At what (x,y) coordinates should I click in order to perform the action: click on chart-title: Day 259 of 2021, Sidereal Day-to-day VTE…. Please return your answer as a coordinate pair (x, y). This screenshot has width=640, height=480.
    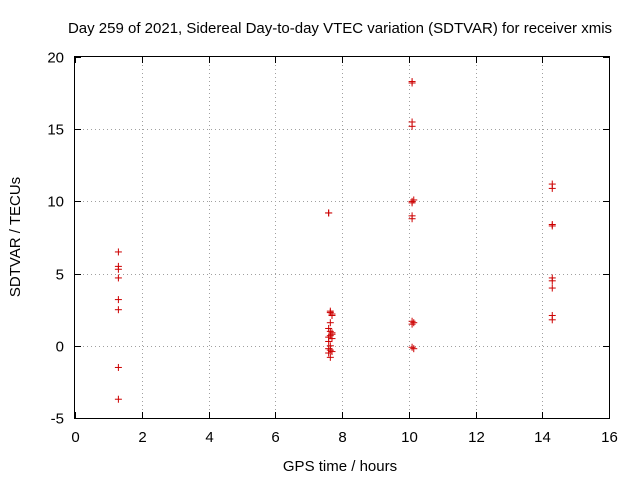
    Looking at the image, I should click on (340, 28).